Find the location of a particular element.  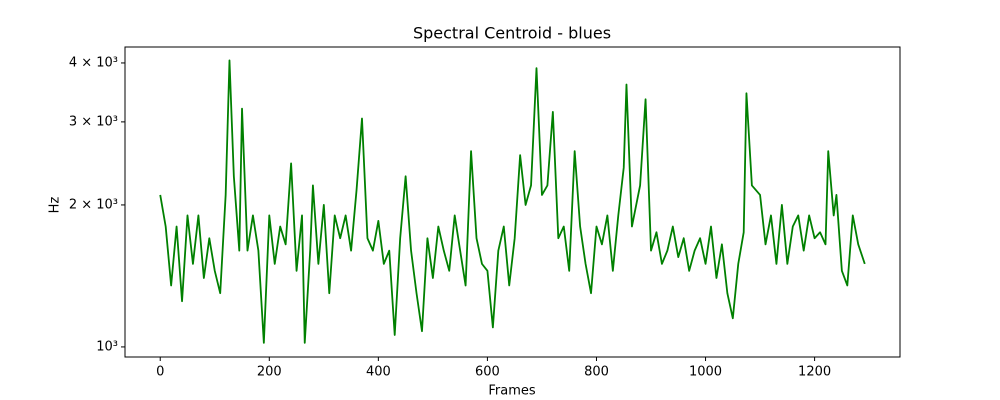

x-tick-label: 0 is located at coordinates (160, 372).